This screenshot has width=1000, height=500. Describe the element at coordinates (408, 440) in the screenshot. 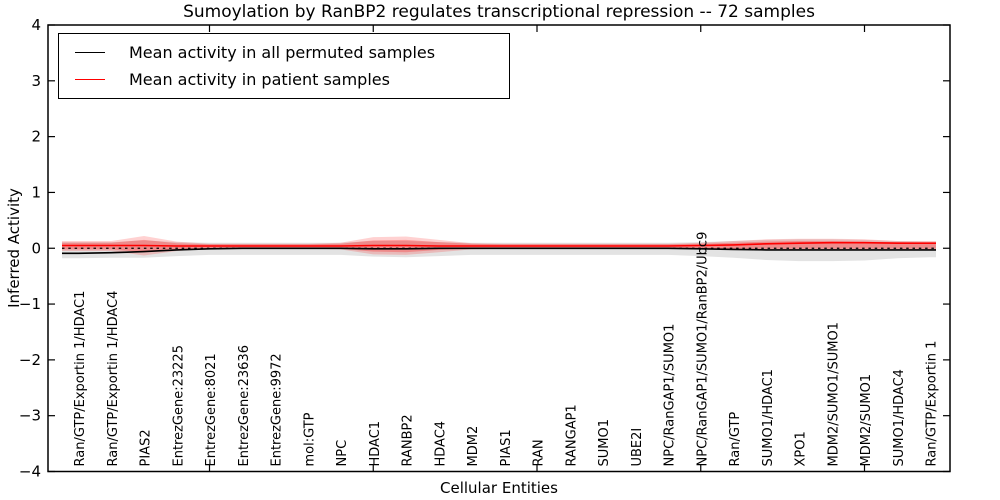

I see `x-category-label: RANBP2` at that location.